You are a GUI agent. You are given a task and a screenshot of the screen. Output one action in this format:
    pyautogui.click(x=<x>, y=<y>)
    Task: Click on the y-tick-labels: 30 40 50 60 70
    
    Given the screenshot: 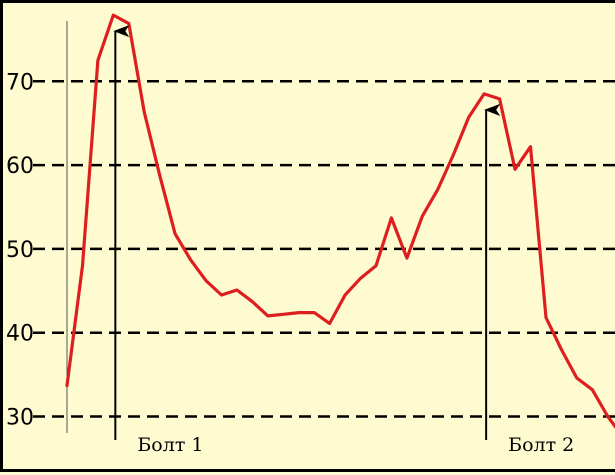 What is the action you would take?
    pyautogui.click(x=20, y=250)
    